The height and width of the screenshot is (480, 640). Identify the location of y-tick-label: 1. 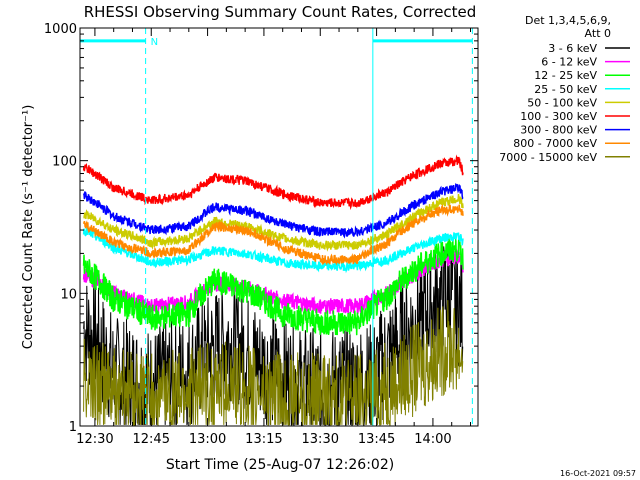
(73, 427).